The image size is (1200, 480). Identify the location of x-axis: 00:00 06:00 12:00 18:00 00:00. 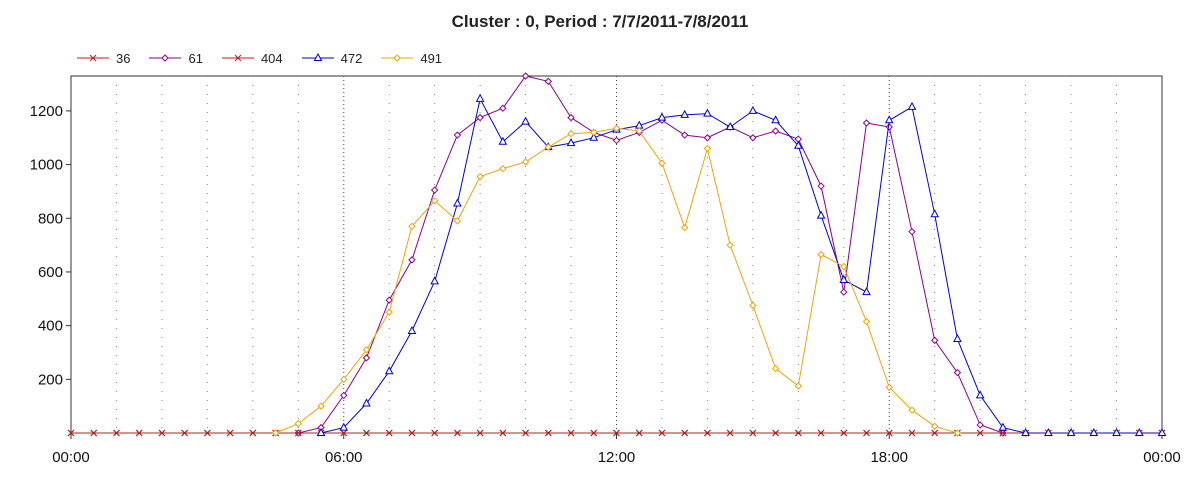
(616, 449).